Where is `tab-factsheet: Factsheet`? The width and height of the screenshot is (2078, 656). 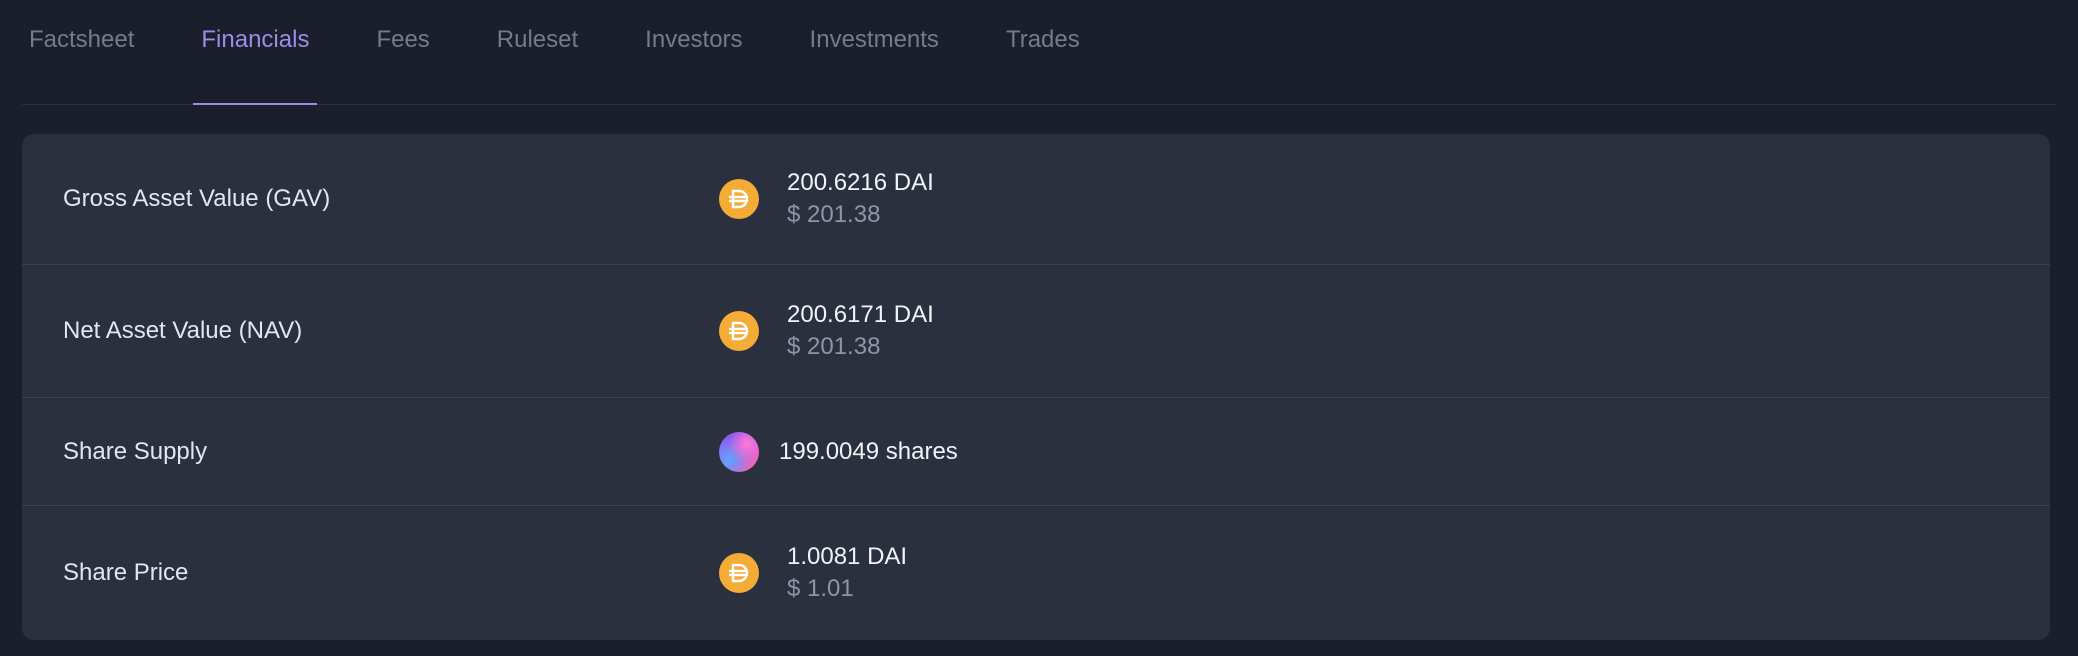 tab-factsheet: Factsheet is located at coordinates (82, 39).